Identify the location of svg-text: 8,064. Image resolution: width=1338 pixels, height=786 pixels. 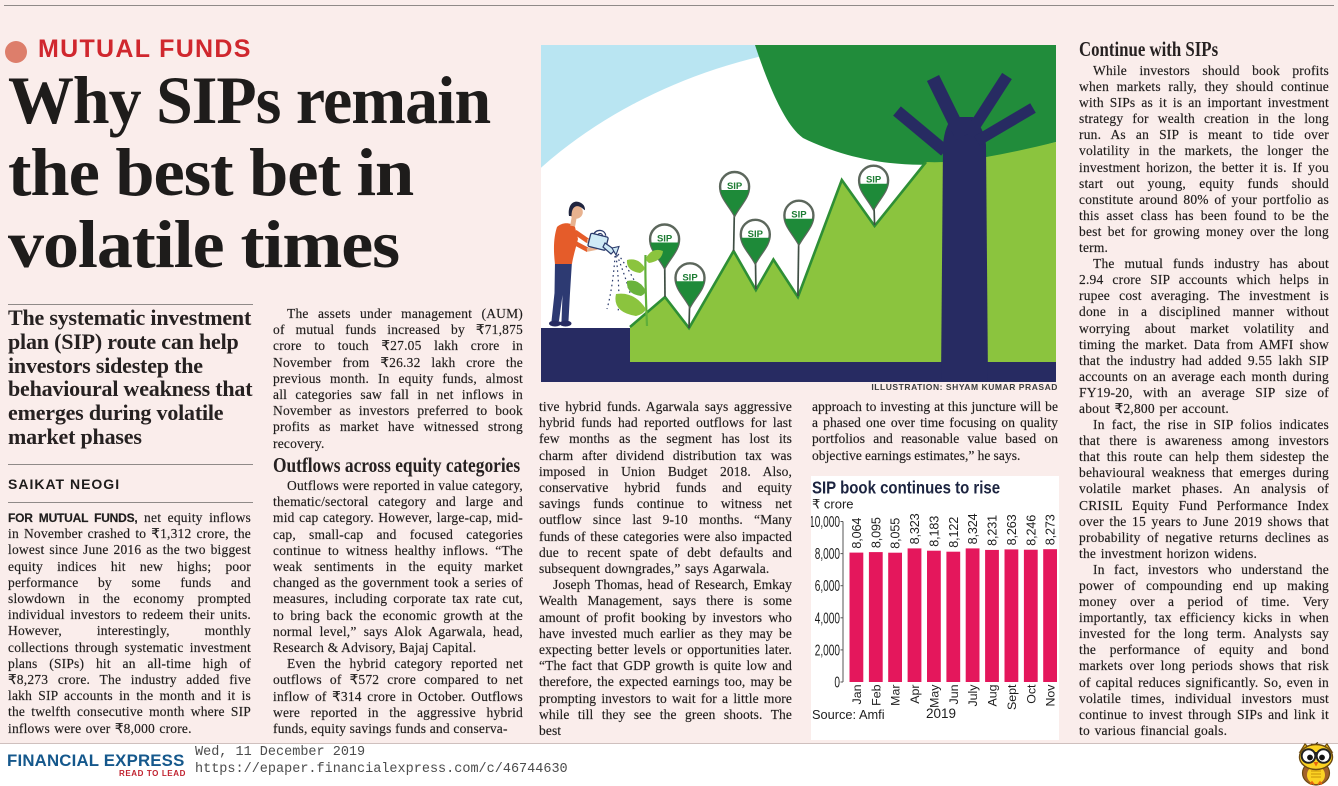
(857, 533).